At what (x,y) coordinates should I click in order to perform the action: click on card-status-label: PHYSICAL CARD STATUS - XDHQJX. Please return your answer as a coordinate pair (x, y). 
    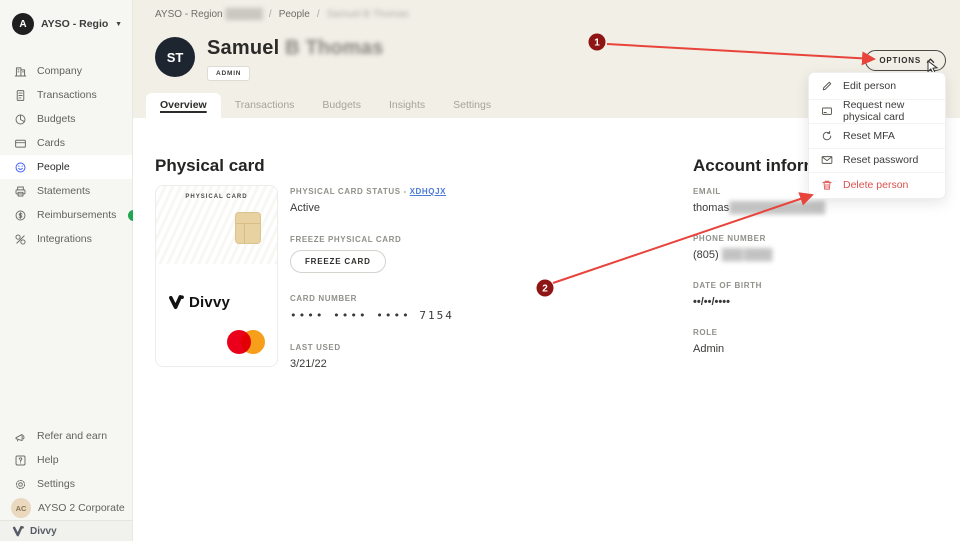
    Looking at the image, I should click on (368, 191).